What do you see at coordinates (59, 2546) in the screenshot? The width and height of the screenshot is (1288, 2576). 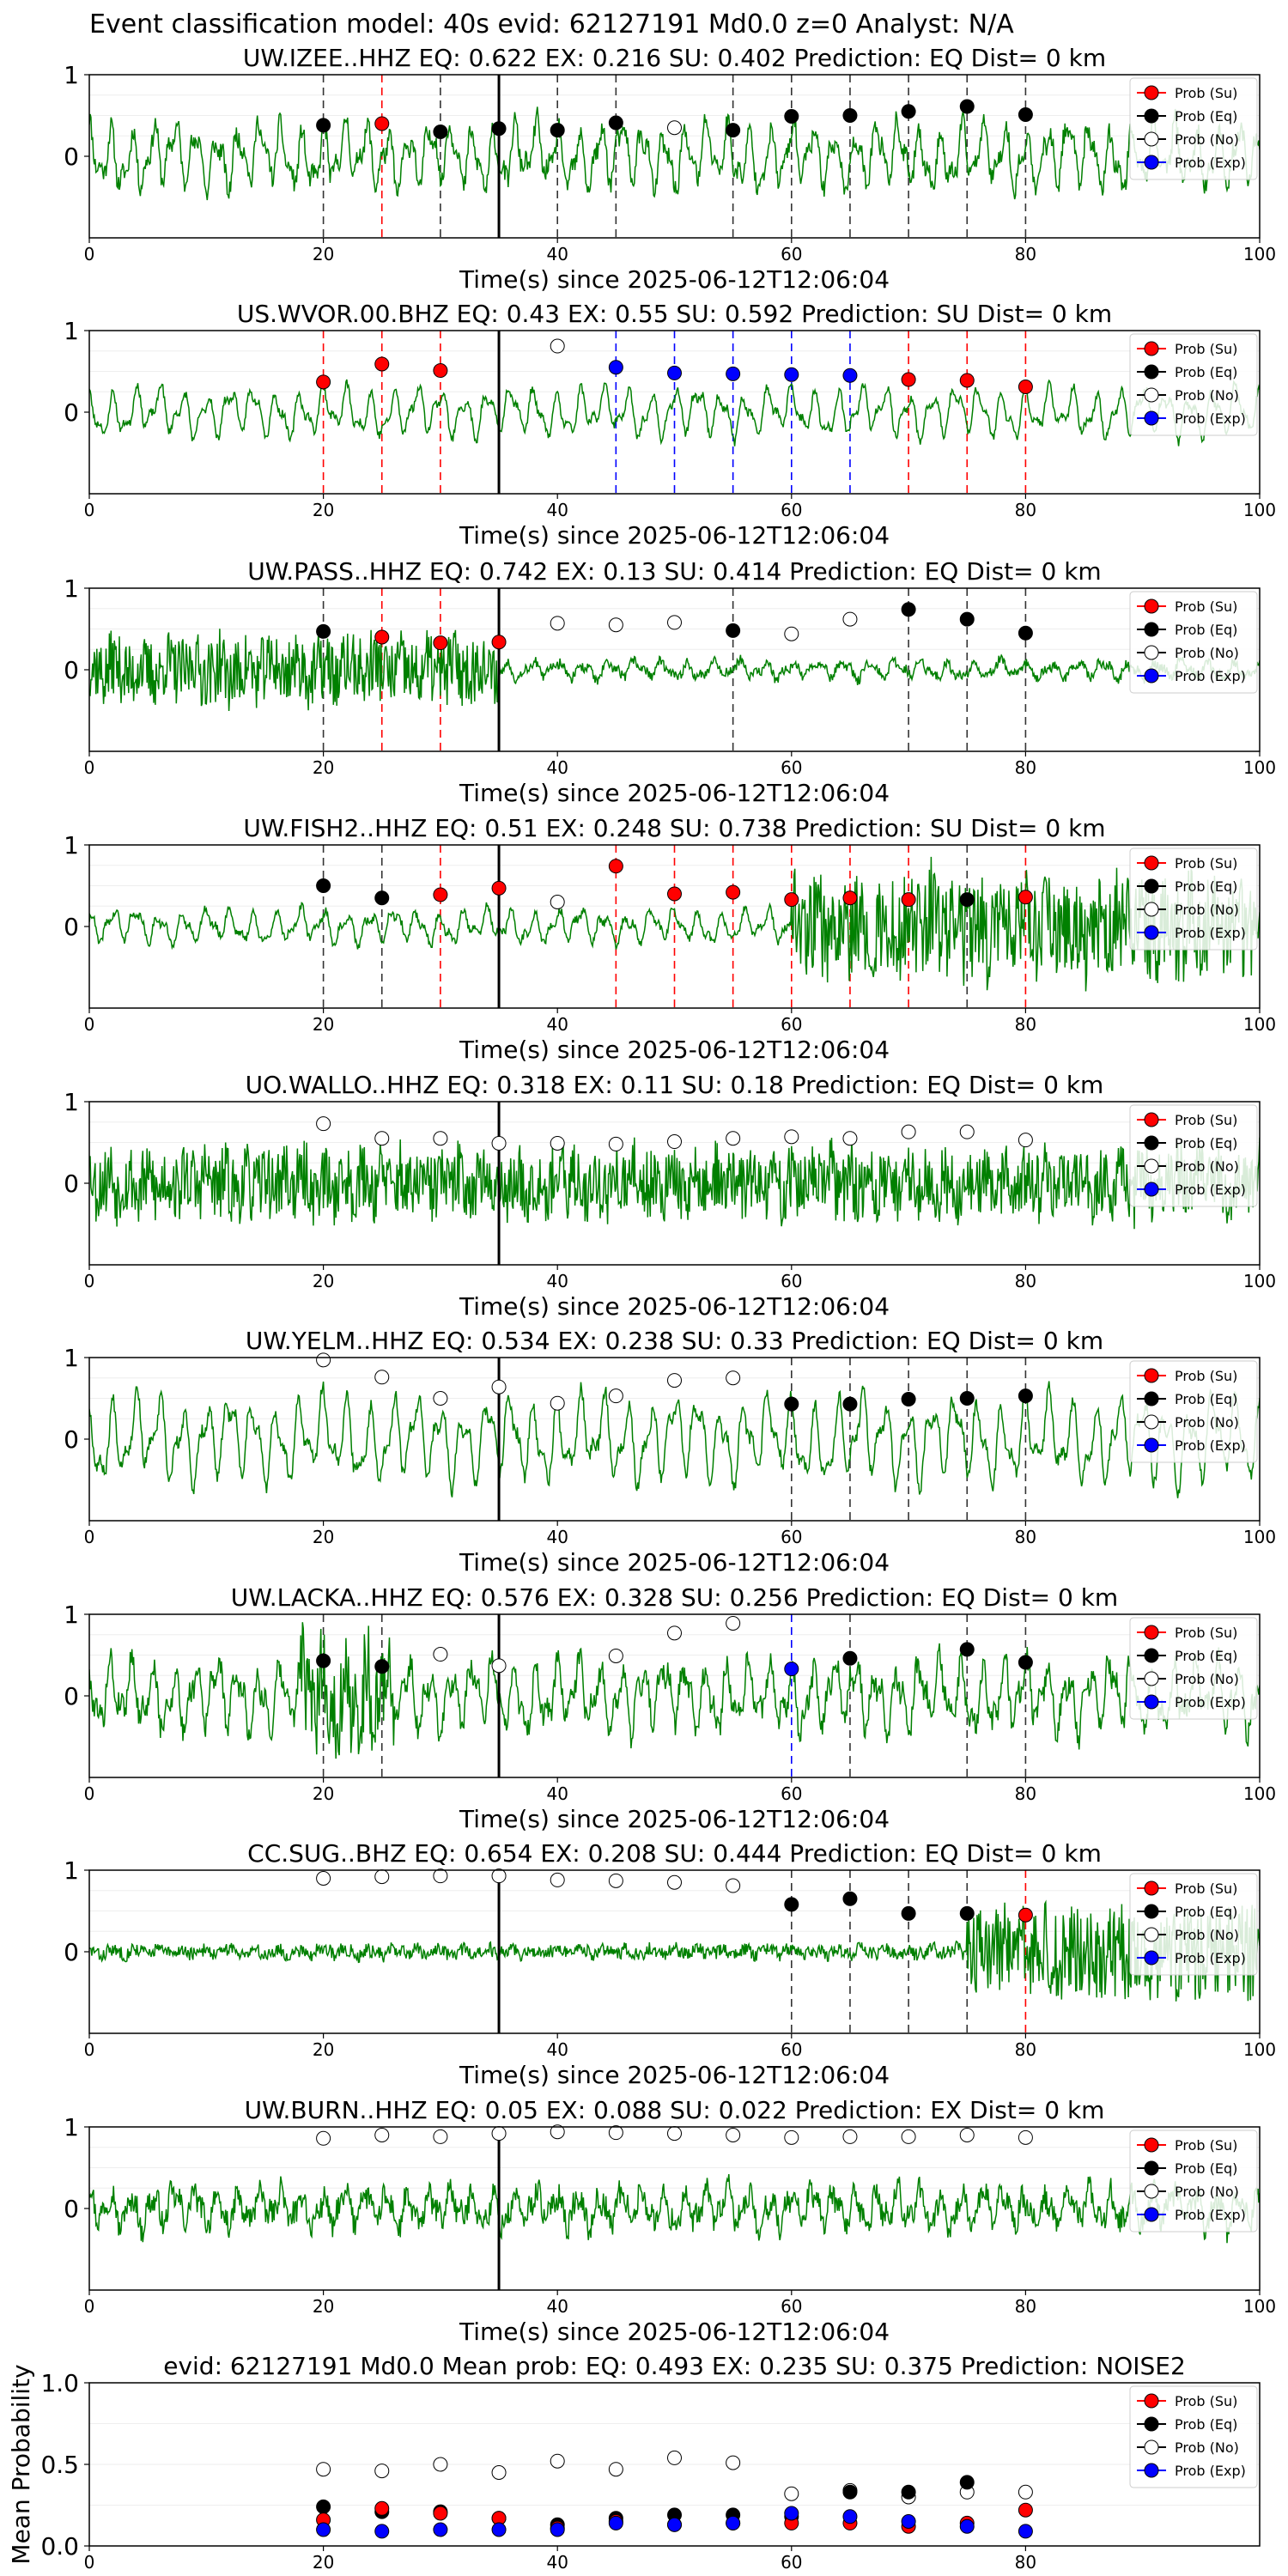 I see `y-tick-label: 0.0` at bounding box center [59, 2546].